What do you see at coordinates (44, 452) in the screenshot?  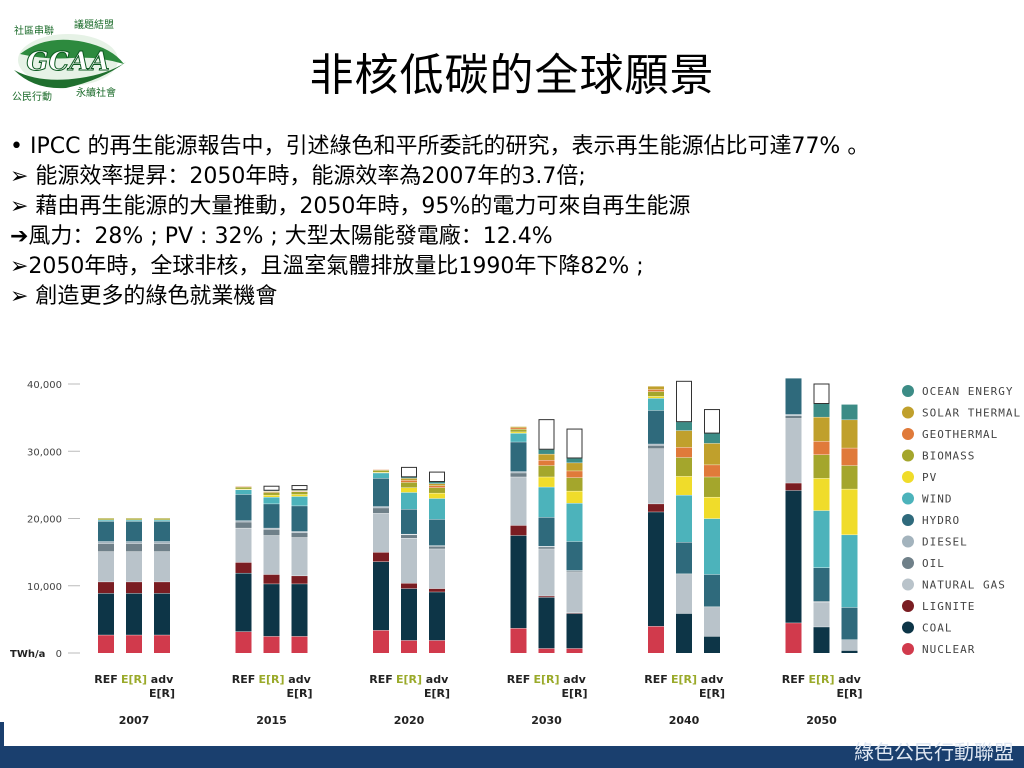 I see `y-tick-label: 30,000` at bounding box center [44, 452].